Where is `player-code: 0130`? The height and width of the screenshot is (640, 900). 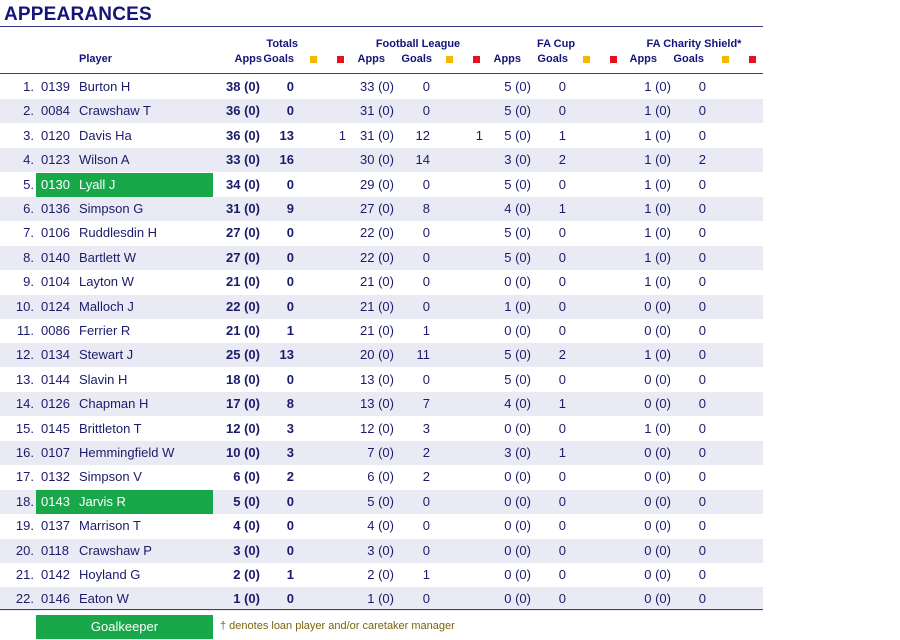
player-code: 0130 is located at coordinates (55, 184).